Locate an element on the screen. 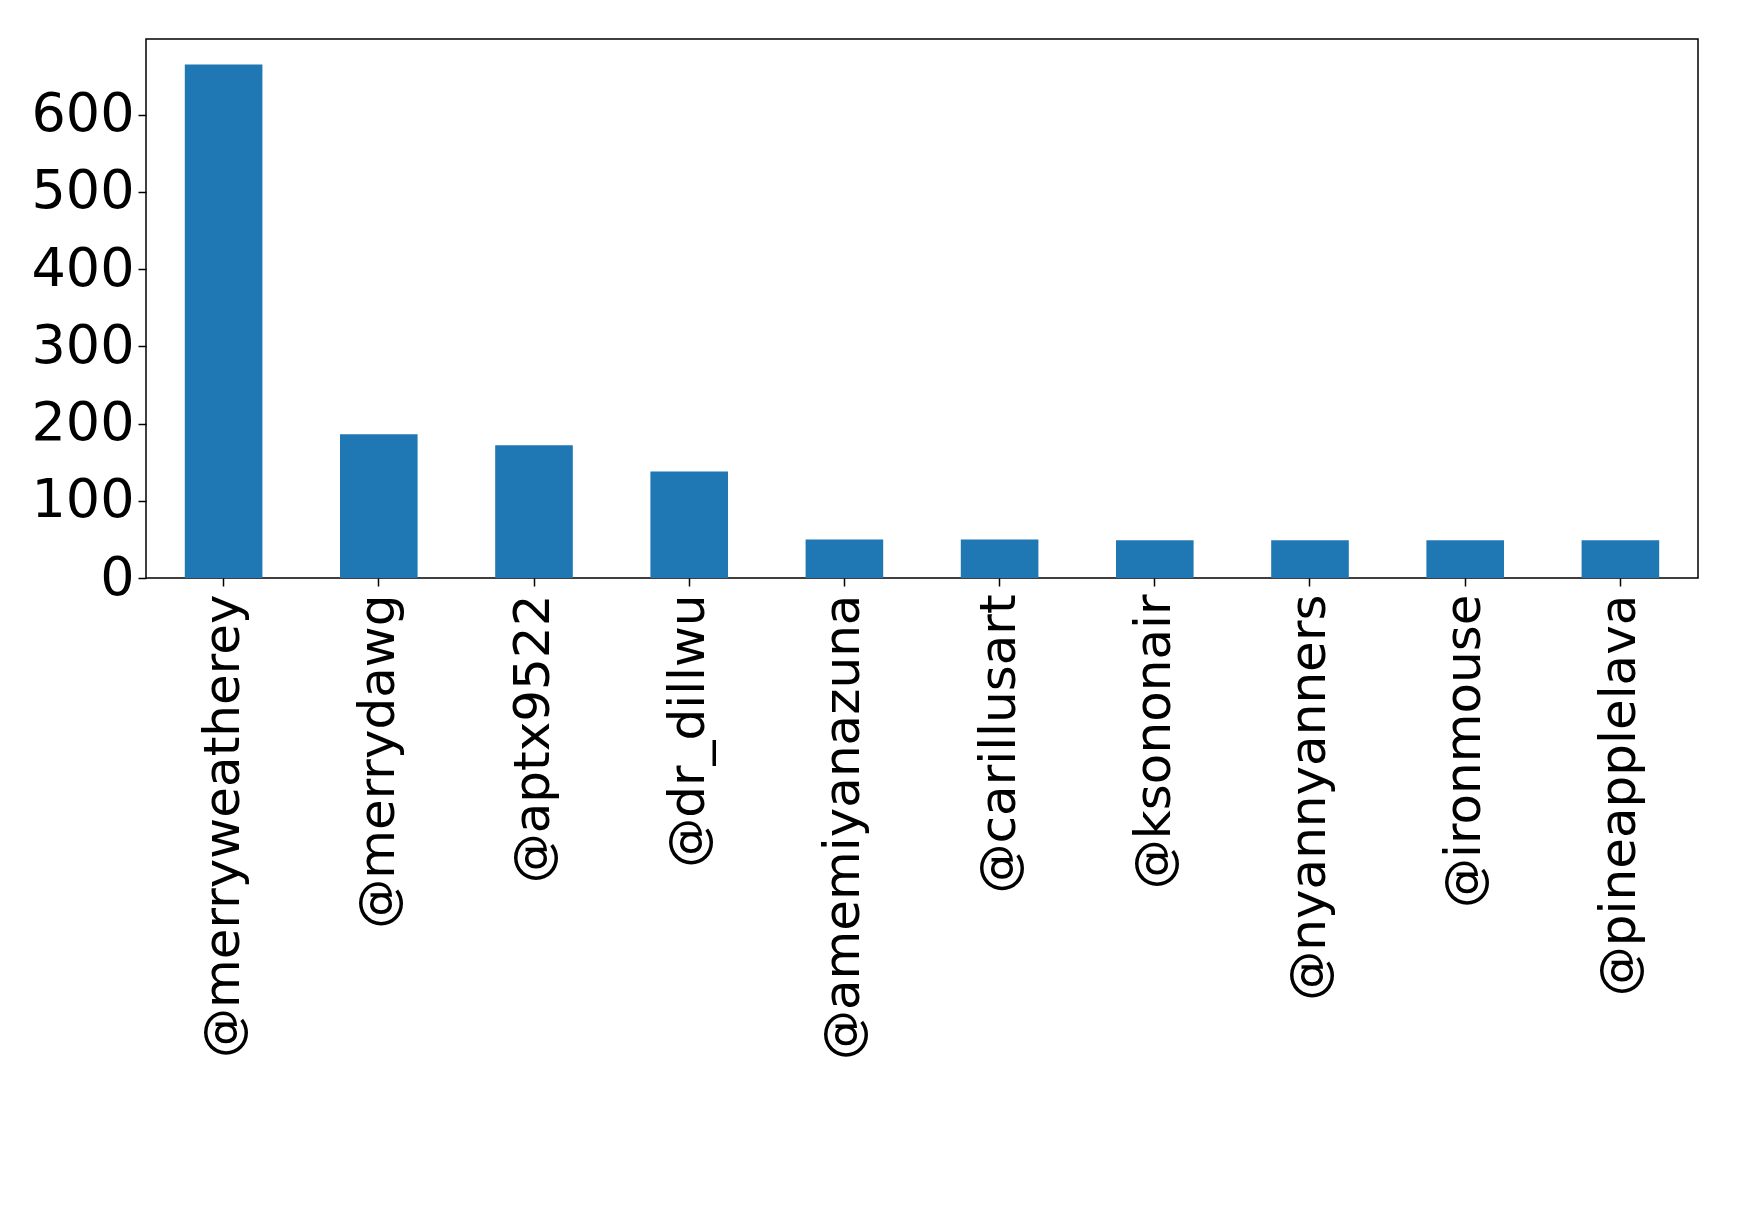 This screenshot has width=1759, height=1209. y-tick-label: 0 is located at coordinates (117, 576).